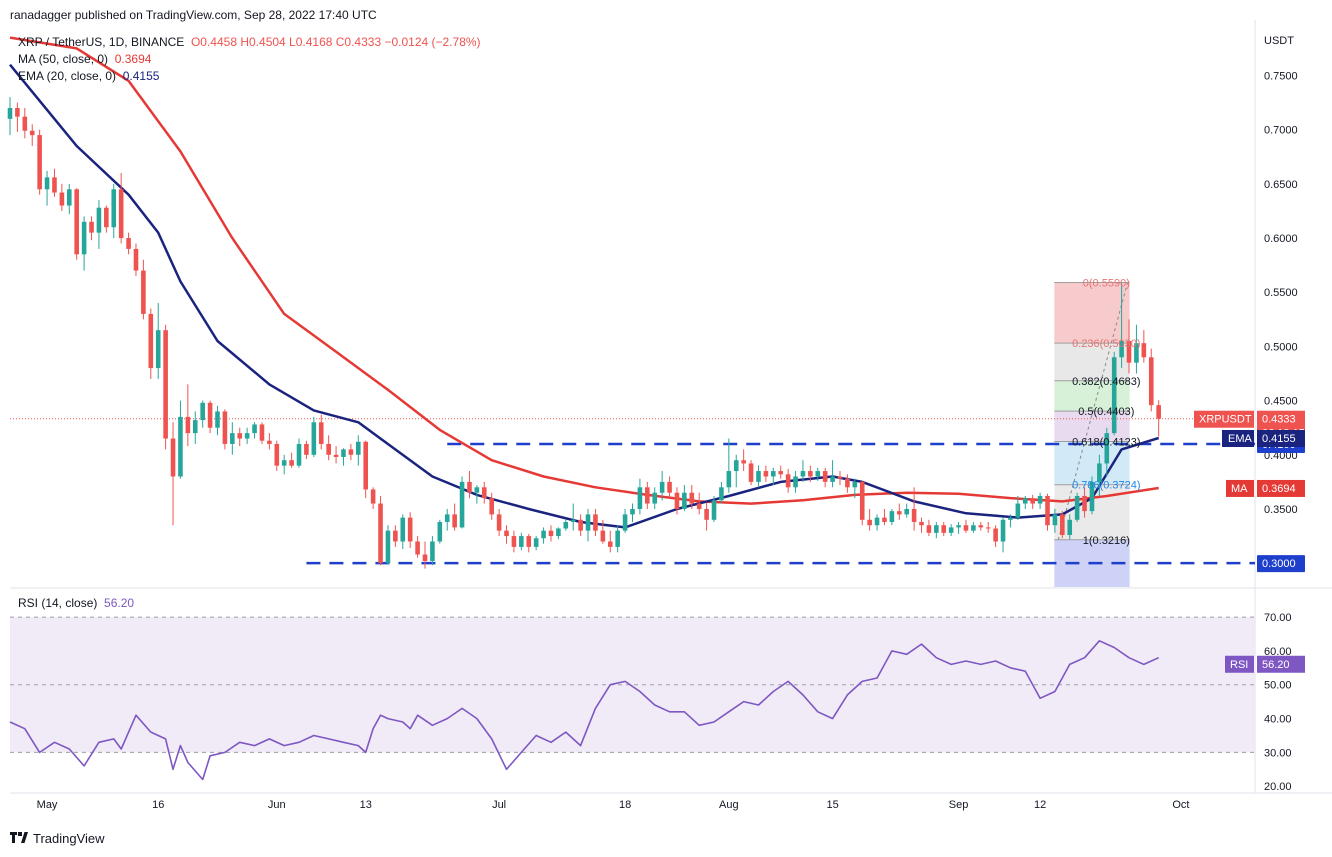  What do you see at coordinates (1279, 489) in the screenshot?
I see `ma-price-tag: 0.3694` at bounding box center [1279, 489].